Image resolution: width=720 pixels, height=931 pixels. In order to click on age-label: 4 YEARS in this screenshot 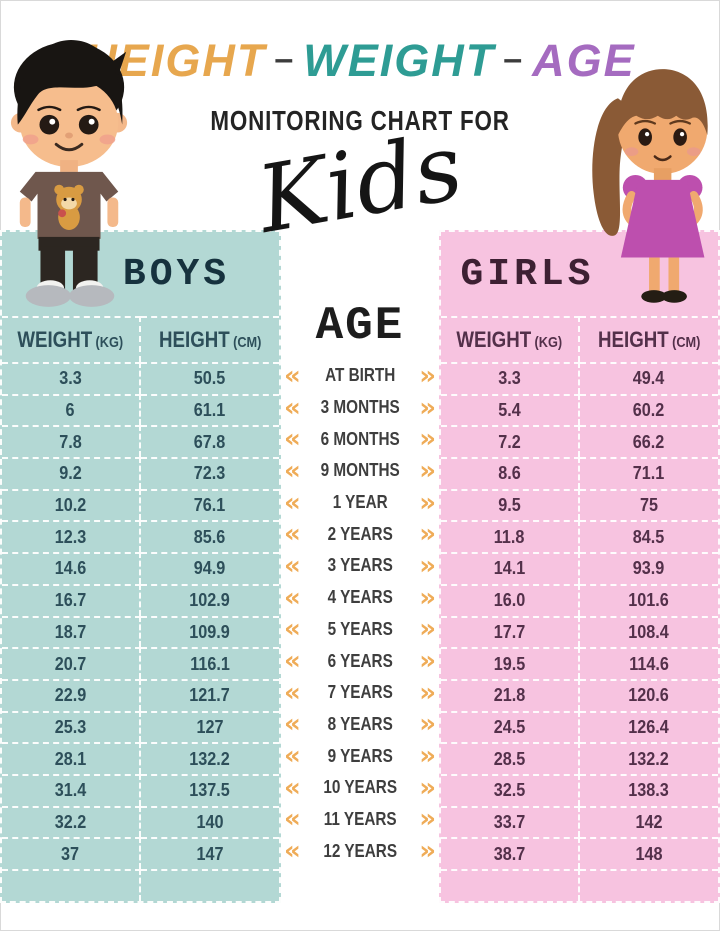, I will do `click(360, 597)`.